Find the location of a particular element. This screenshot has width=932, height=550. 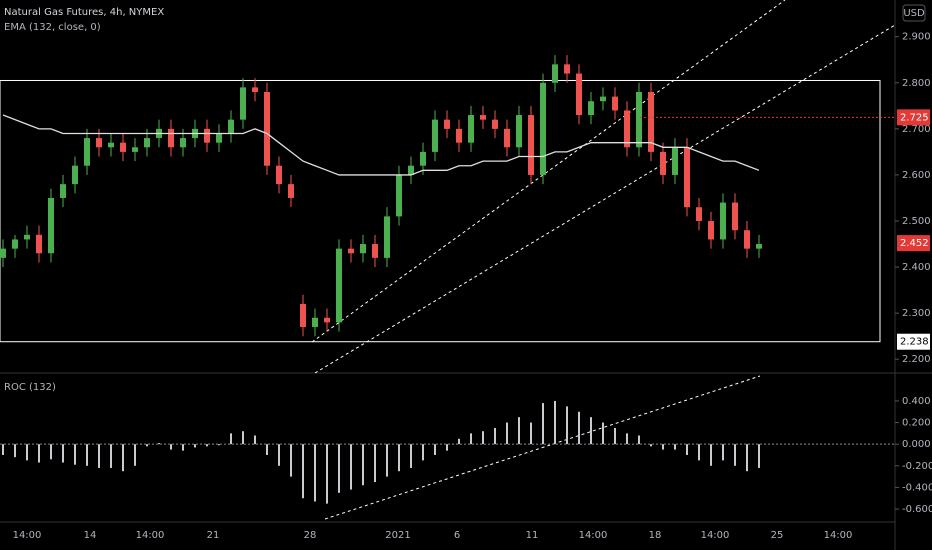

currency-box is located at coordinates (914, 13).